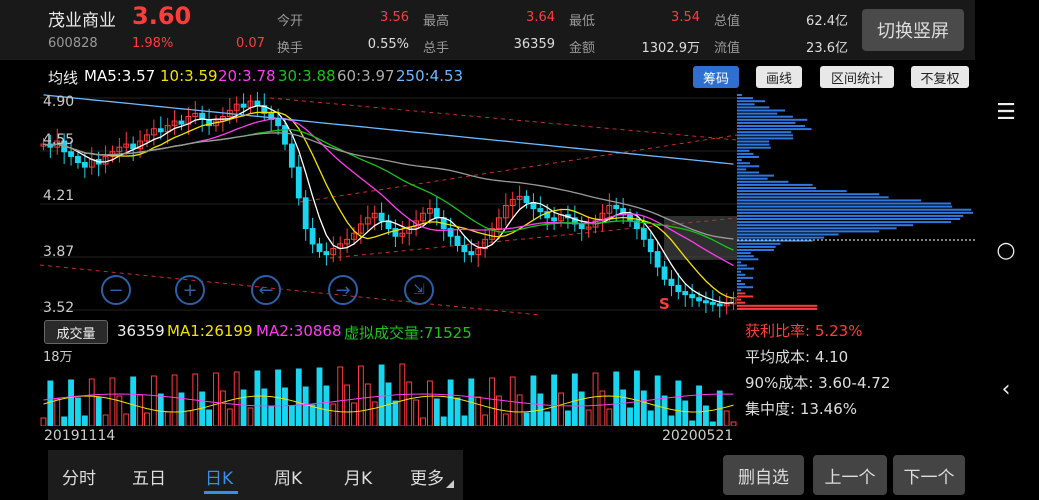 Image resolution: width=1039 pixels, height=500 pixels. Describe the element at coordinates (929, 475) in the screenshot. I see `next-button: 下一个` at that location.